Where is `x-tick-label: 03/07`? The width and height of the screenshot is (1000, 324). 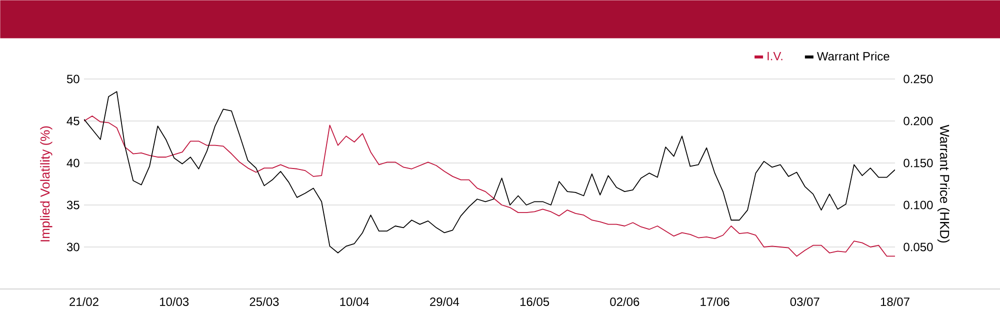
x-tick-label: 03/07 is located at coordinates (805, 301).